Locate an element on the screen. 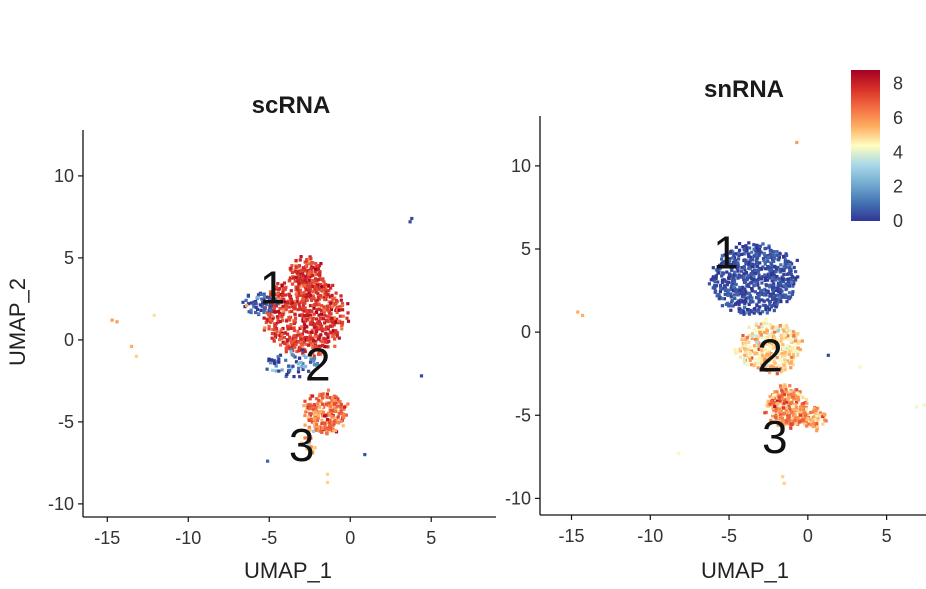  scrna-outlier-point is located at coordinates (410, 222).